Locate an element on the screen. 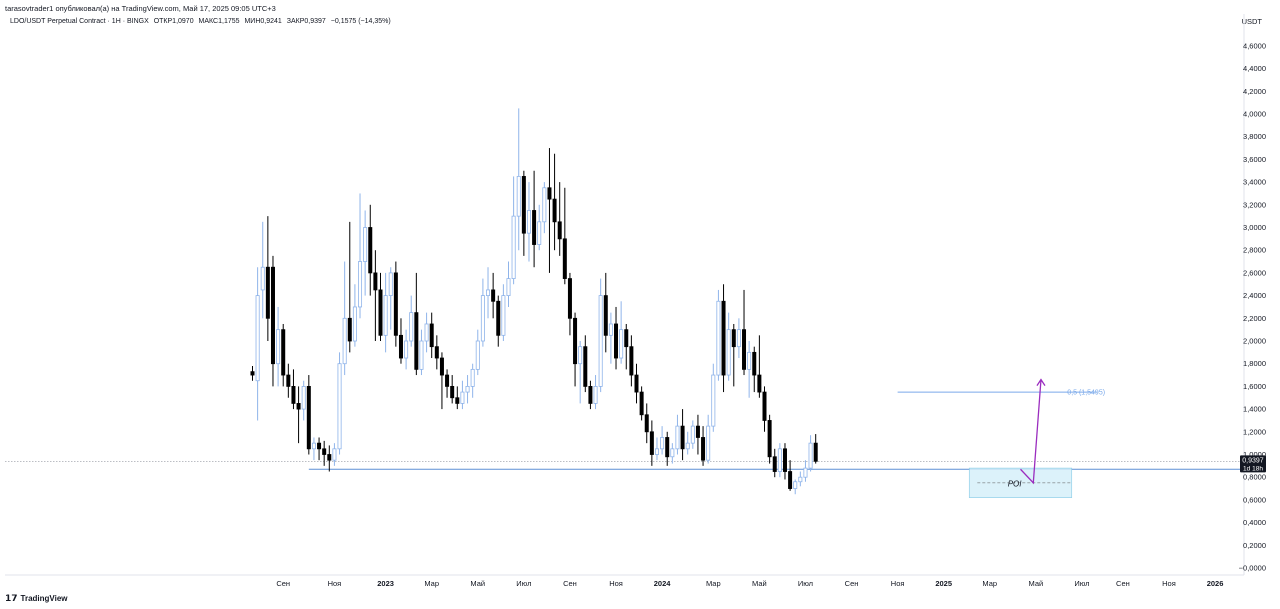  currency-label: USDT is located at coordinates (1251, 21).